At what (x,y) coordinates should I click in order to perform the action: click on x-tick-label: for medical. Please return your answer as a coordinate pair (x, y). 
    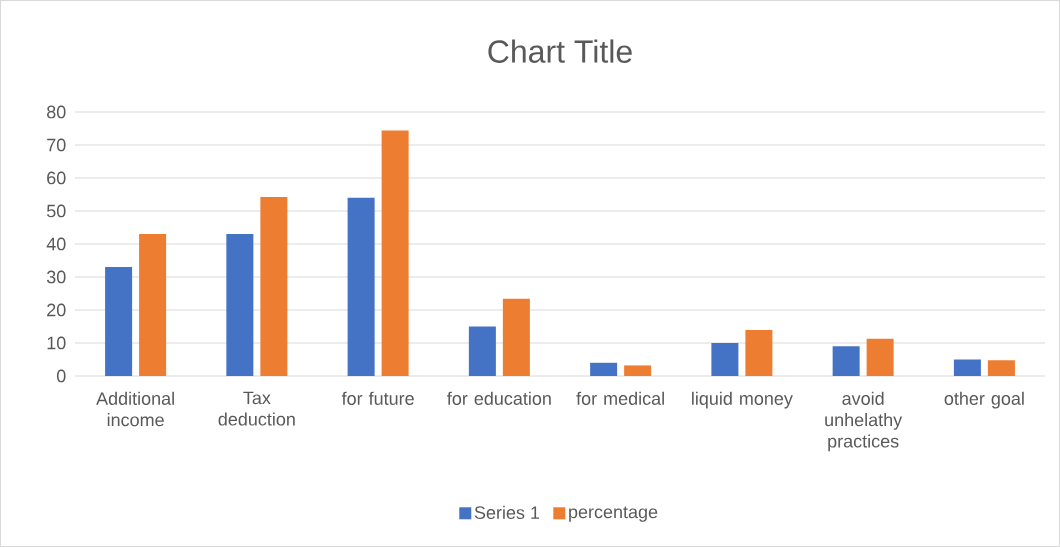
    Looking at the image, I should click on (620, 398).